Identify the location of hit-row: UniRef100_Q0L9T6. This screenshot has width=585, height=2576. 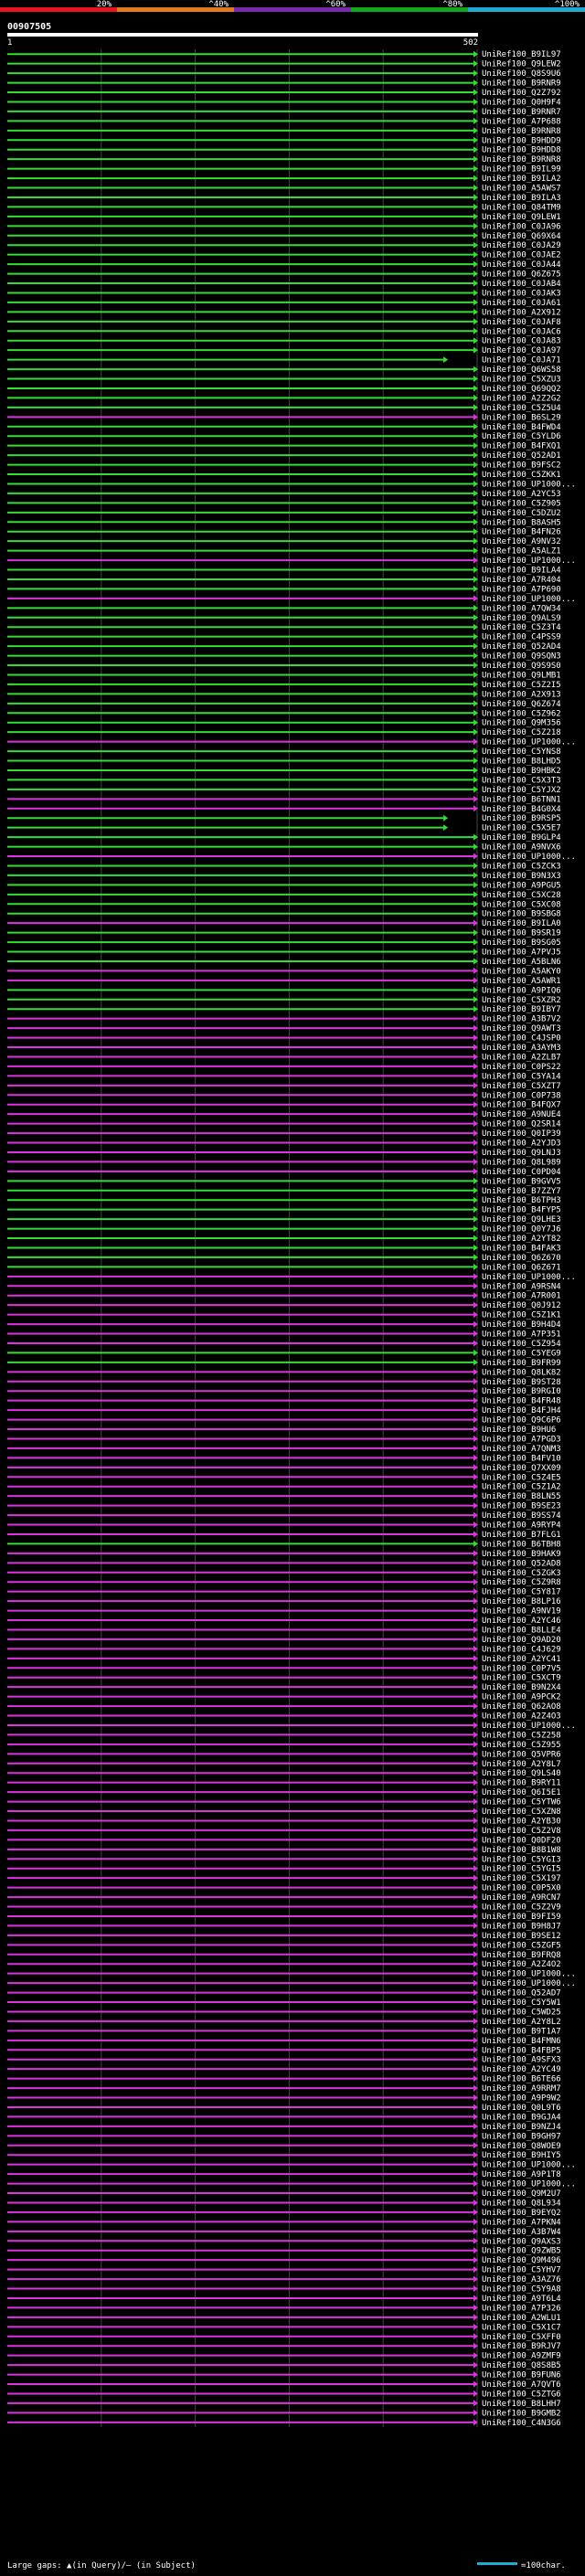
(284, 2108).